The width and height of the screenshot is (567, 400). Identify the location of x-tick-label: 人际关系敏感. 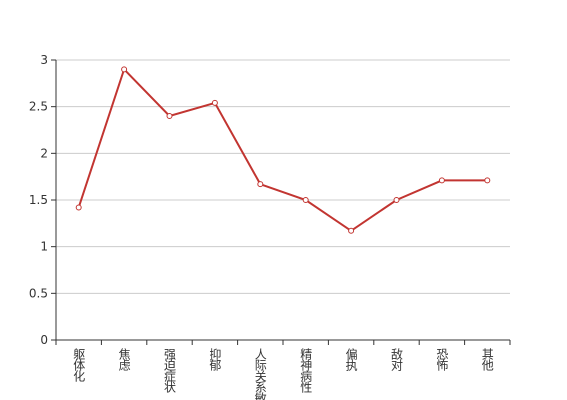
(260, 374).